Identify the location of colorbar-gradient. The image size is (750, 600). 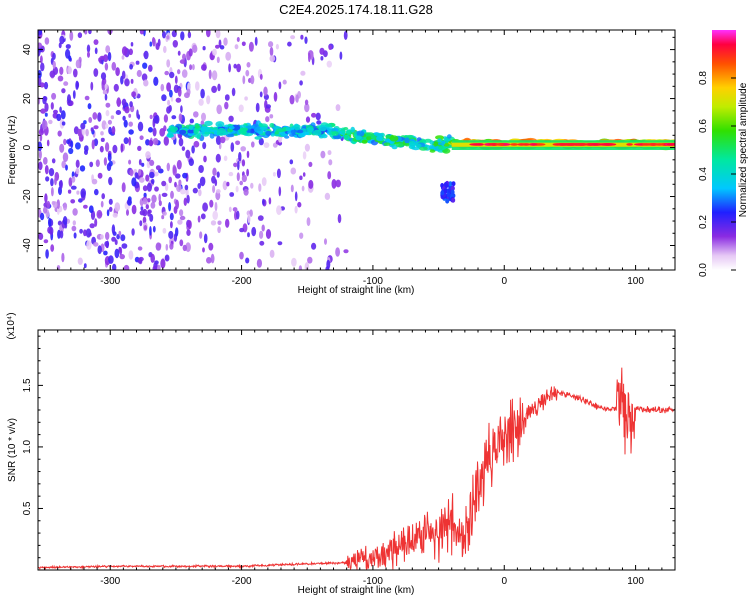
(724, 150).